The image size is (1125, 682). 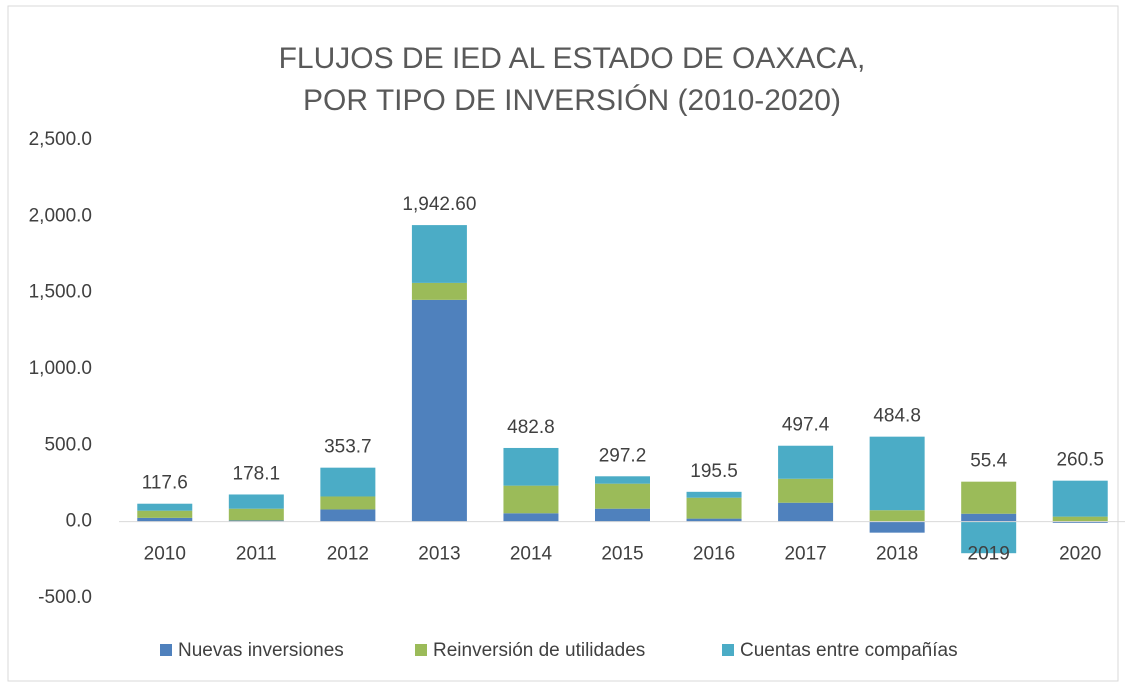 I want to click on legend-label: Reinversión de utilidades, so click(x=539, y=650).